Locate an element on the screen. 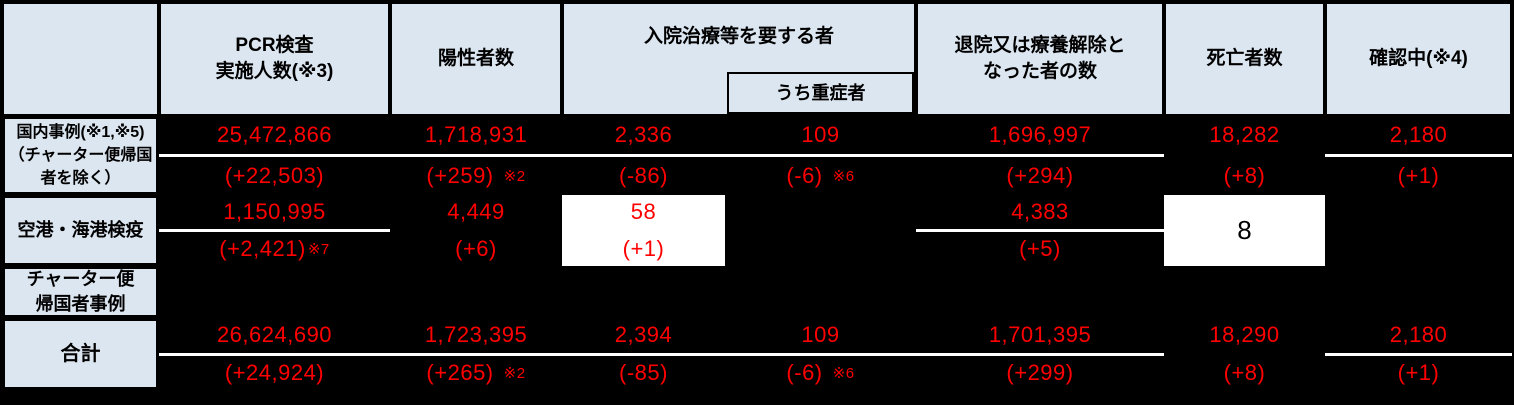  cell-quarantine-hospitalized-callout: 58 (+1) is located at coordinates (643, 230).